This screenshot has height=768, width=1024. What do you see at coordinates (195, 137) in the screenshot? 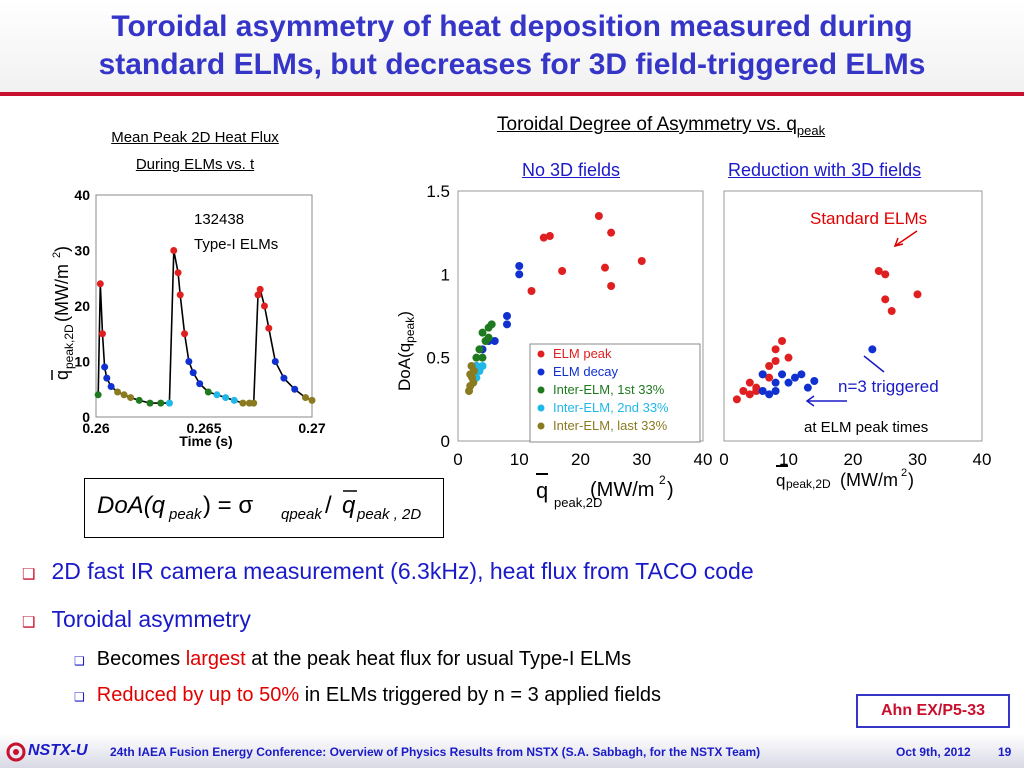
I see `left-chart-heading-1: Mean Peak 2D Heat Flux` at bounding box center [195, 137].